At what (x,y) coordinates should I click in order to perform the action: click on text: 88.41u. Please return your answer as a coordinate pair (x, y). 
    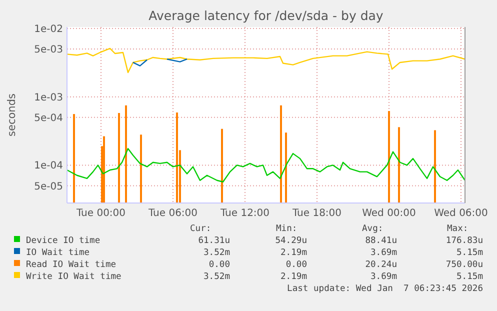
    Looking at the image, I should click on (381, 241).